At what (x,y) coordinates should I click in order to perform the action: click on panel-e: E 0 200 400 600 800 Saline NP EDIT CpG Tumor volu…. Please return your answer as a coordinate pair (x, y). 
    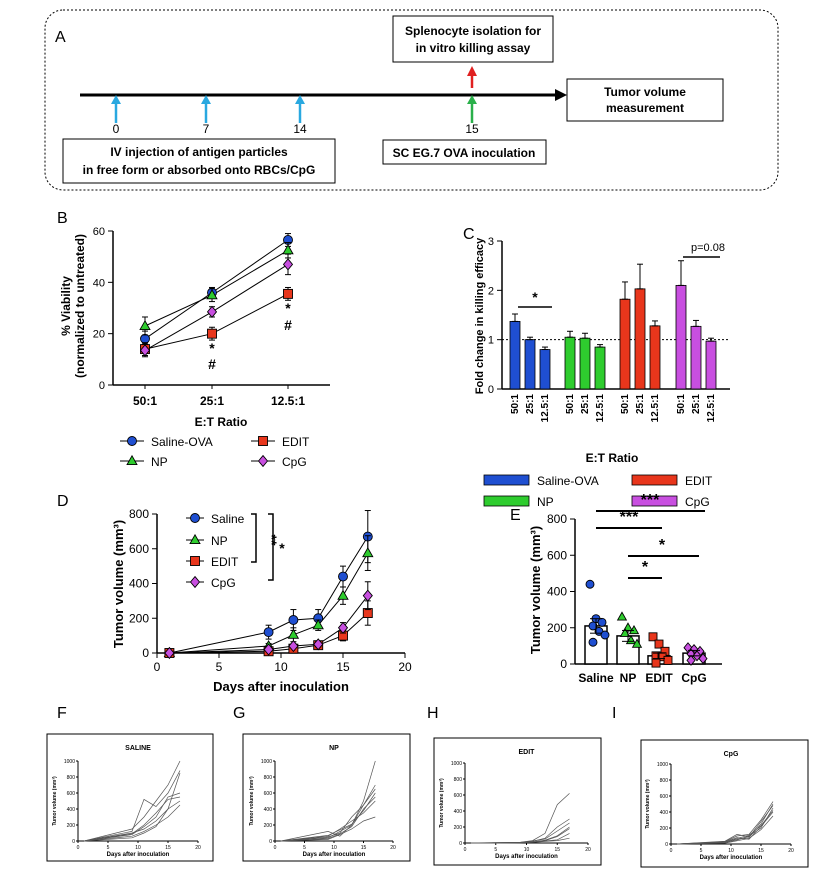
    Looking at the image, I should click on (616, 588).